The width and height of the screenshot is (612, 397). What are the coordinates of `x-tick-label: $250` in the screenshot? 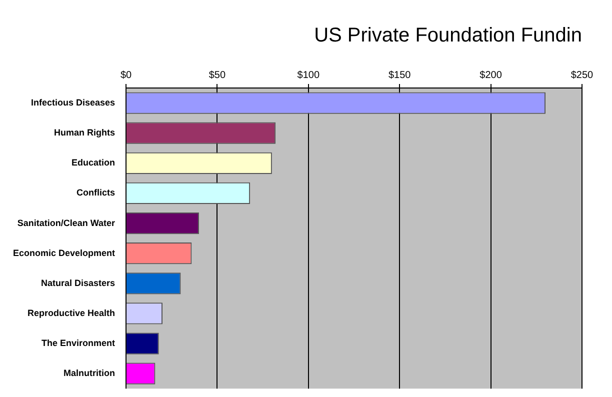 It's located at (582, 75).